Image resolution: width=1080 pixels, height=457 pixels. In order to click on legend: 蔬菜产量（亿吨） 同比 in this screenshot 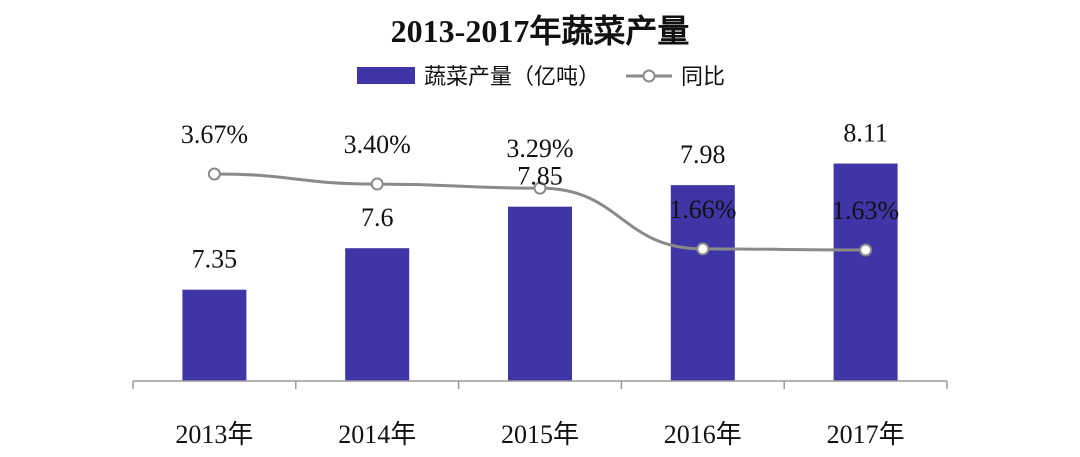, I will do `click(541, 76)`.